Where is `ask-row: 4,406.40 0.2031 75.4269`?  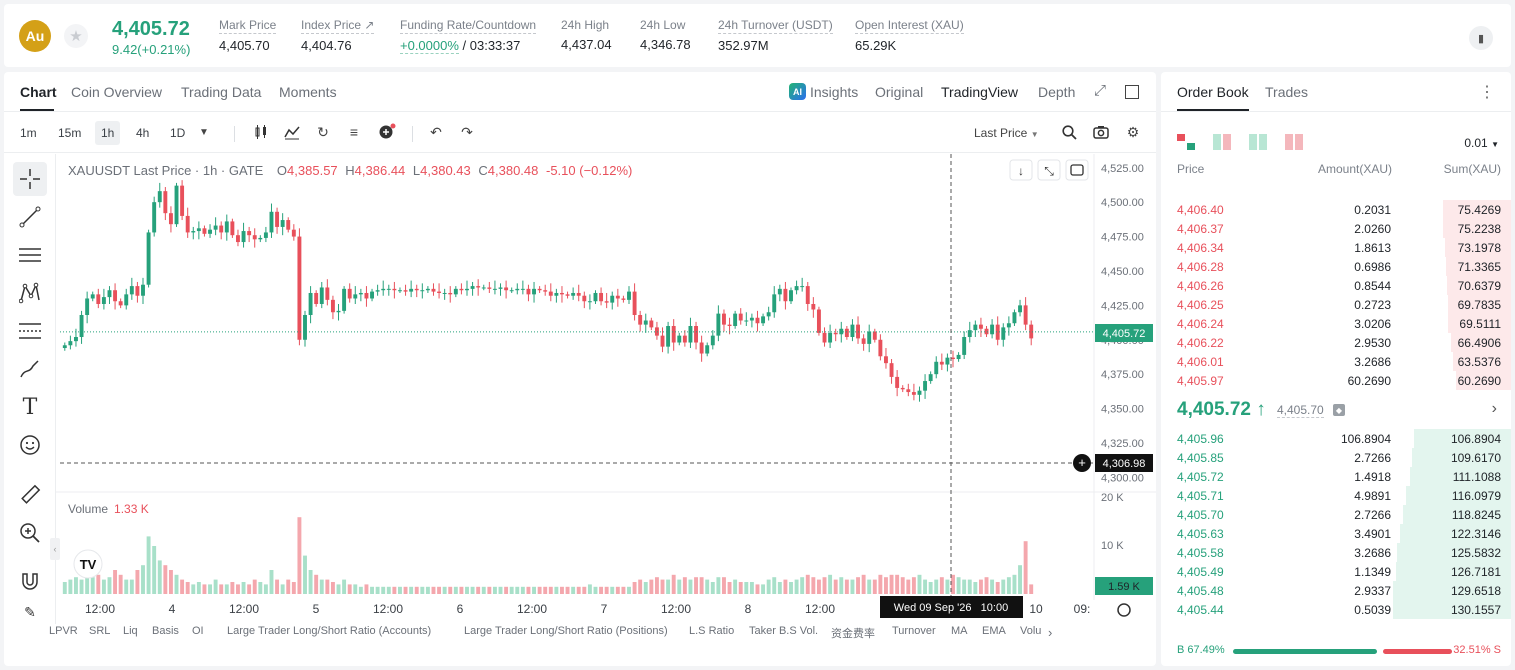 ask-row: 4,406.40 0.2031 75.4269 is located at coordinates (1336, 209).